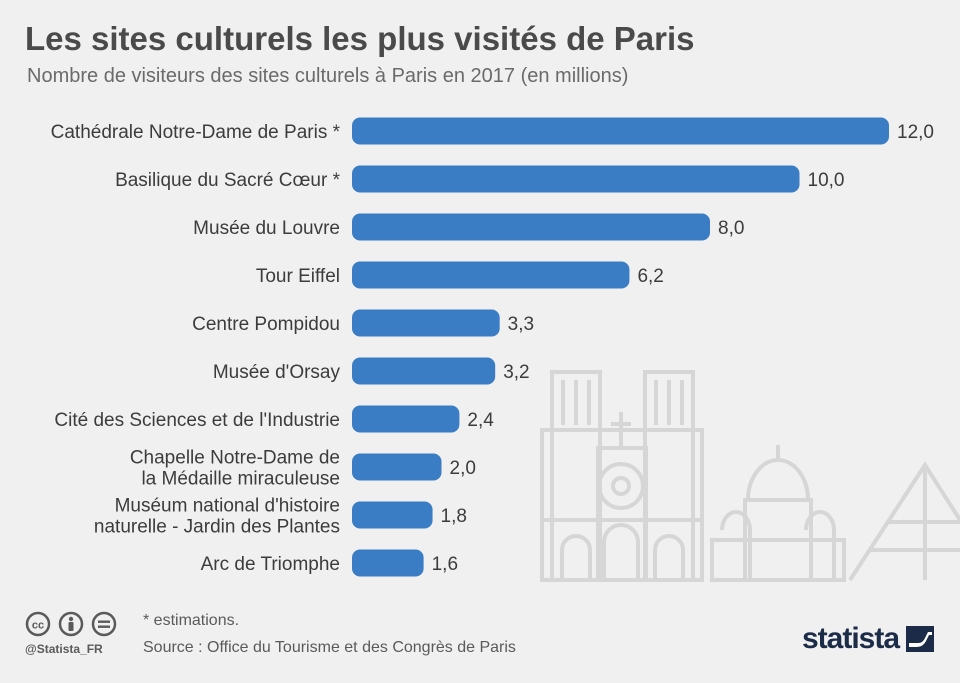 This screenshot has width=960, height=683. What do you see at coordinates (445, 564) in the screenshot?
I see `value-label-9: 1,6` at bounding box center [445, 564].